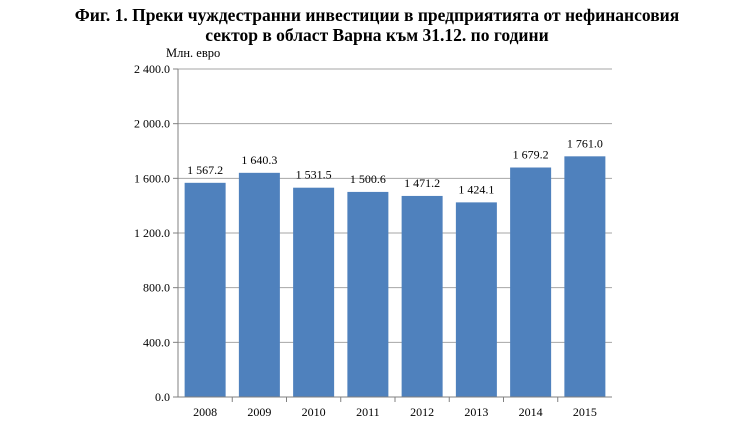  What do you see at coordinates (368, 179) in the screenshot?
I see `data-label: 1 500.6` at bounding box center [368, 179].